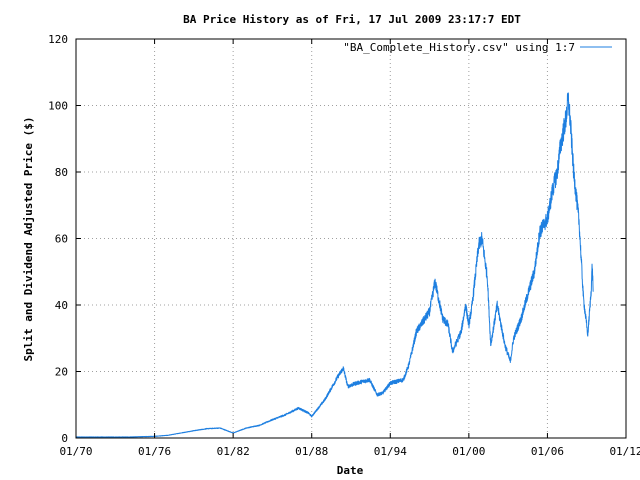  I want to click on y-tick-label: 40, so click(61, 305).